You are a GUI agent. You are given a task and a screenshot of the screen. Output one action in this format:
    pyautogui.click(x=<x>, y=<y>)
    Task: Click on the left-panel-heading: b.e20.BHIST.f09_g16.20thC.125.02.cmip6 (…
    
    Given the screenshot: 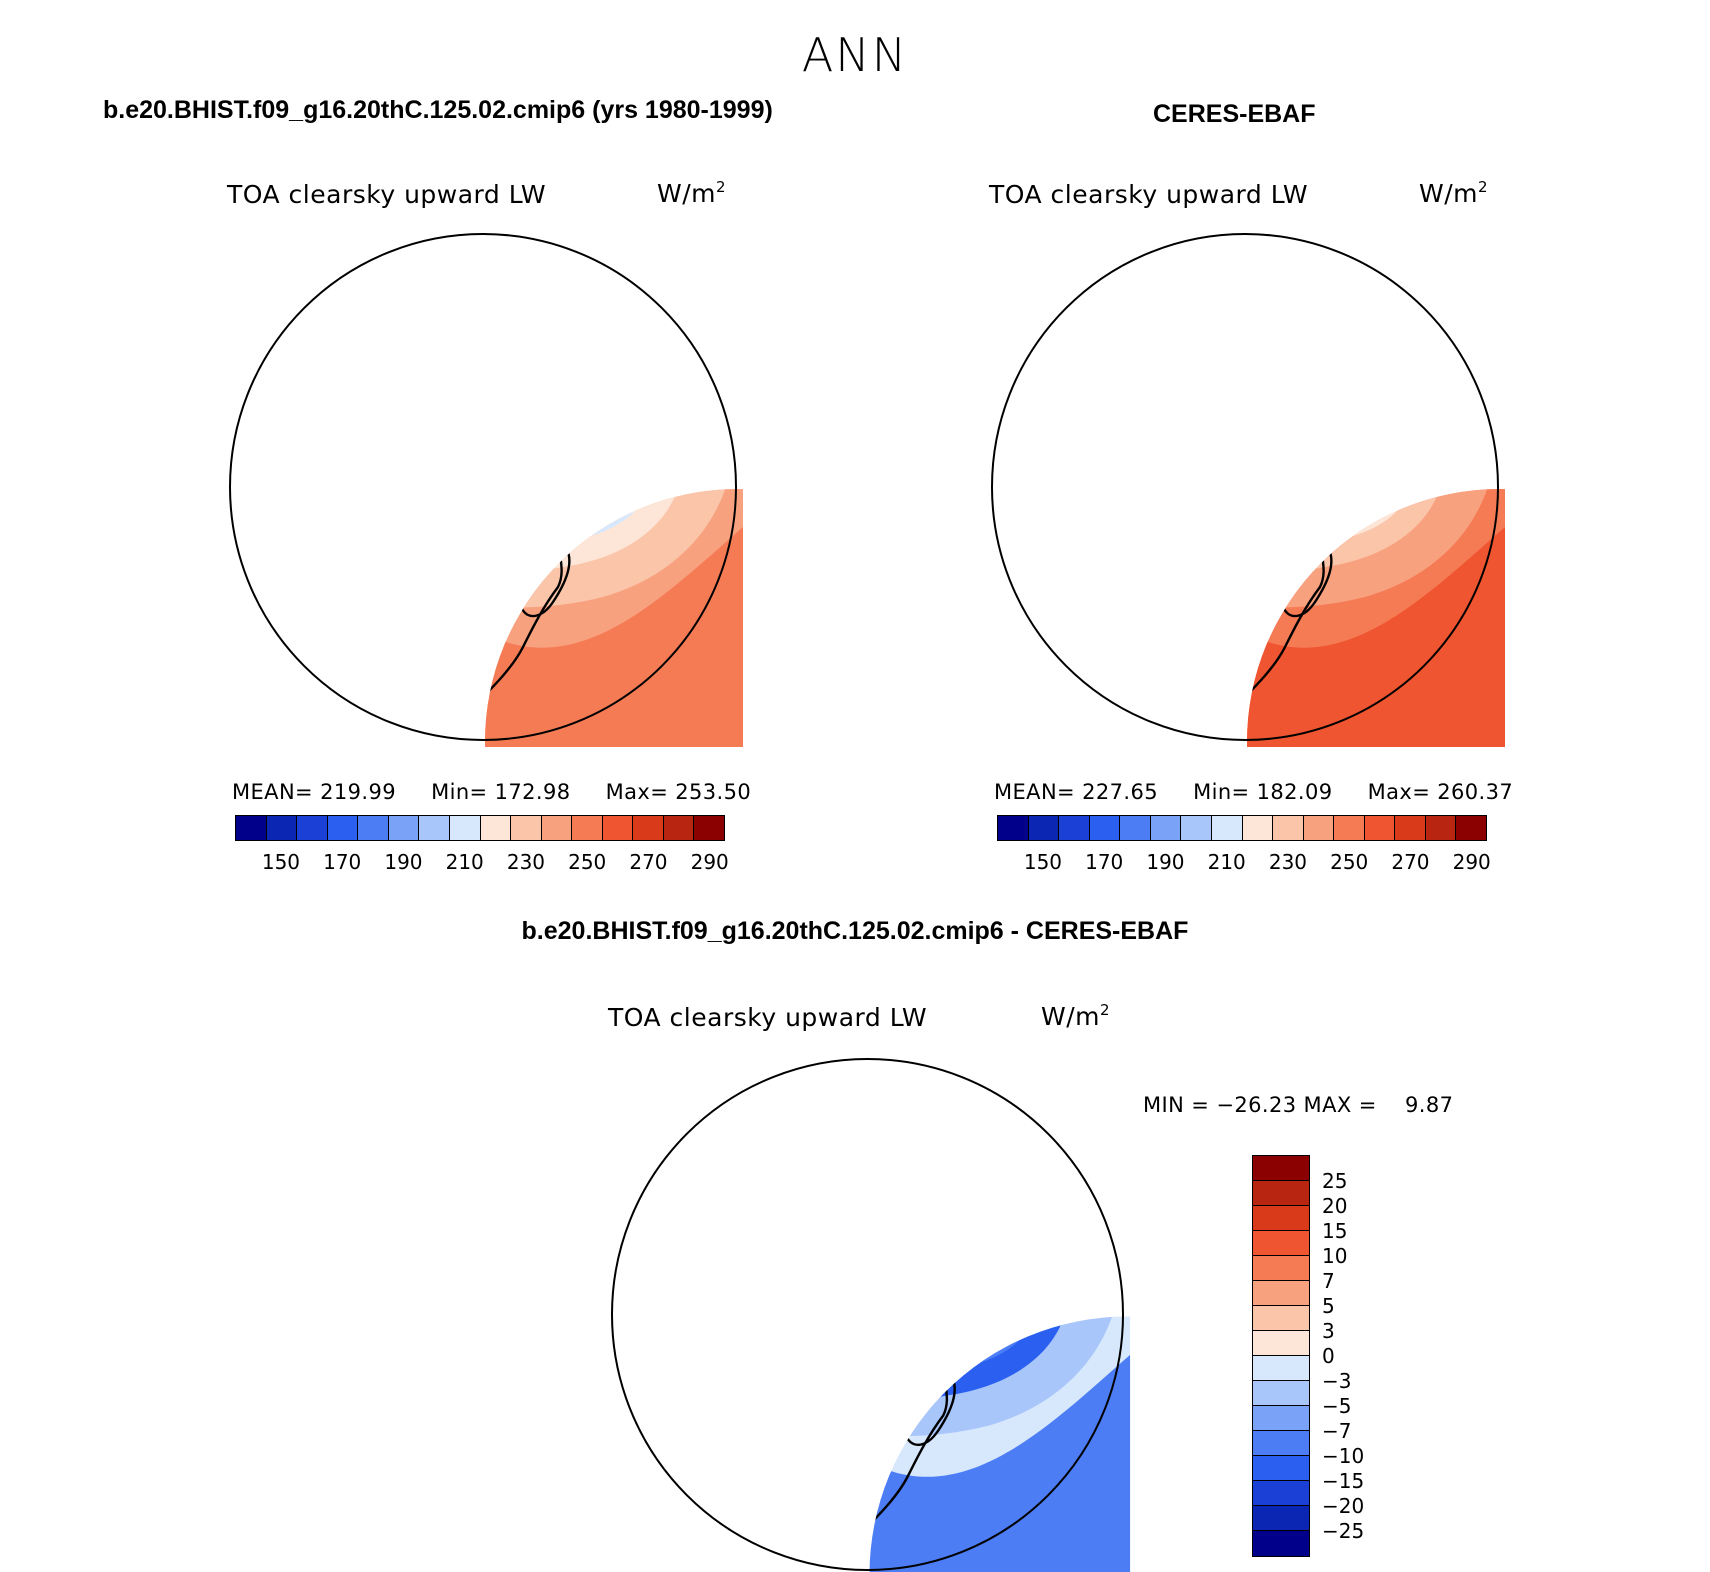 What is the action you would take?
    pyautogui.click(x=438, y=110)
    